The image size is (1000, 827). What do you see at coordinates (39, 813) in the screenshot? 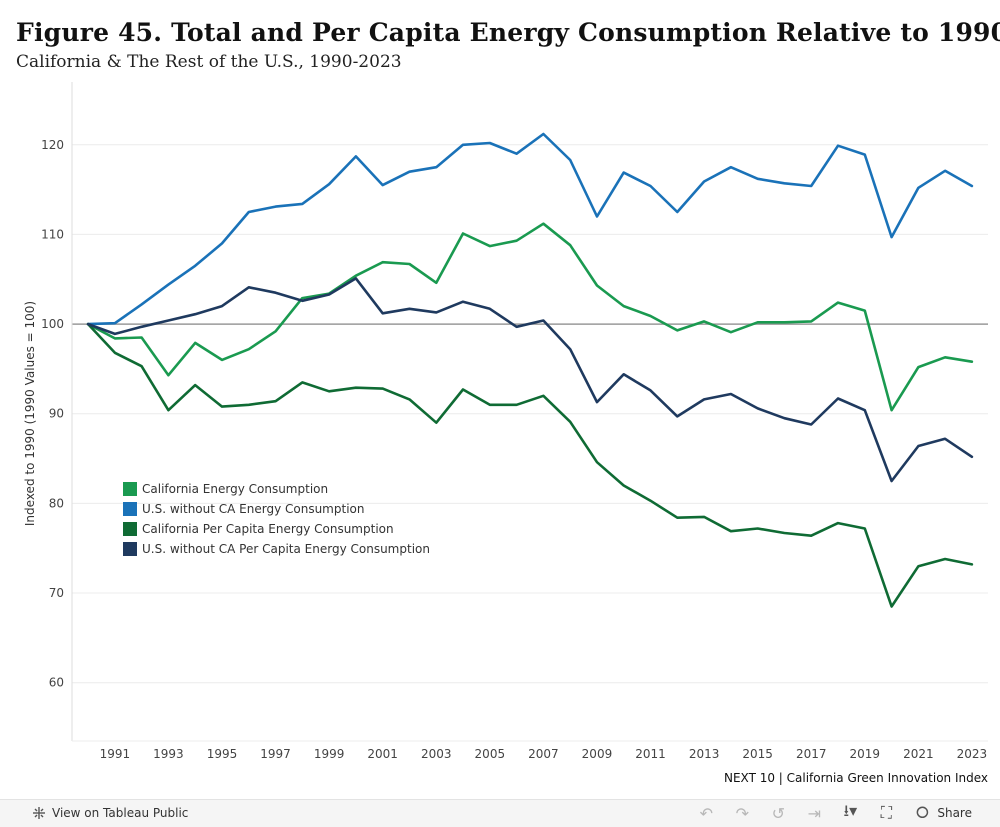
I see `tableau-logo-icon` at bounding box center [39, 813].